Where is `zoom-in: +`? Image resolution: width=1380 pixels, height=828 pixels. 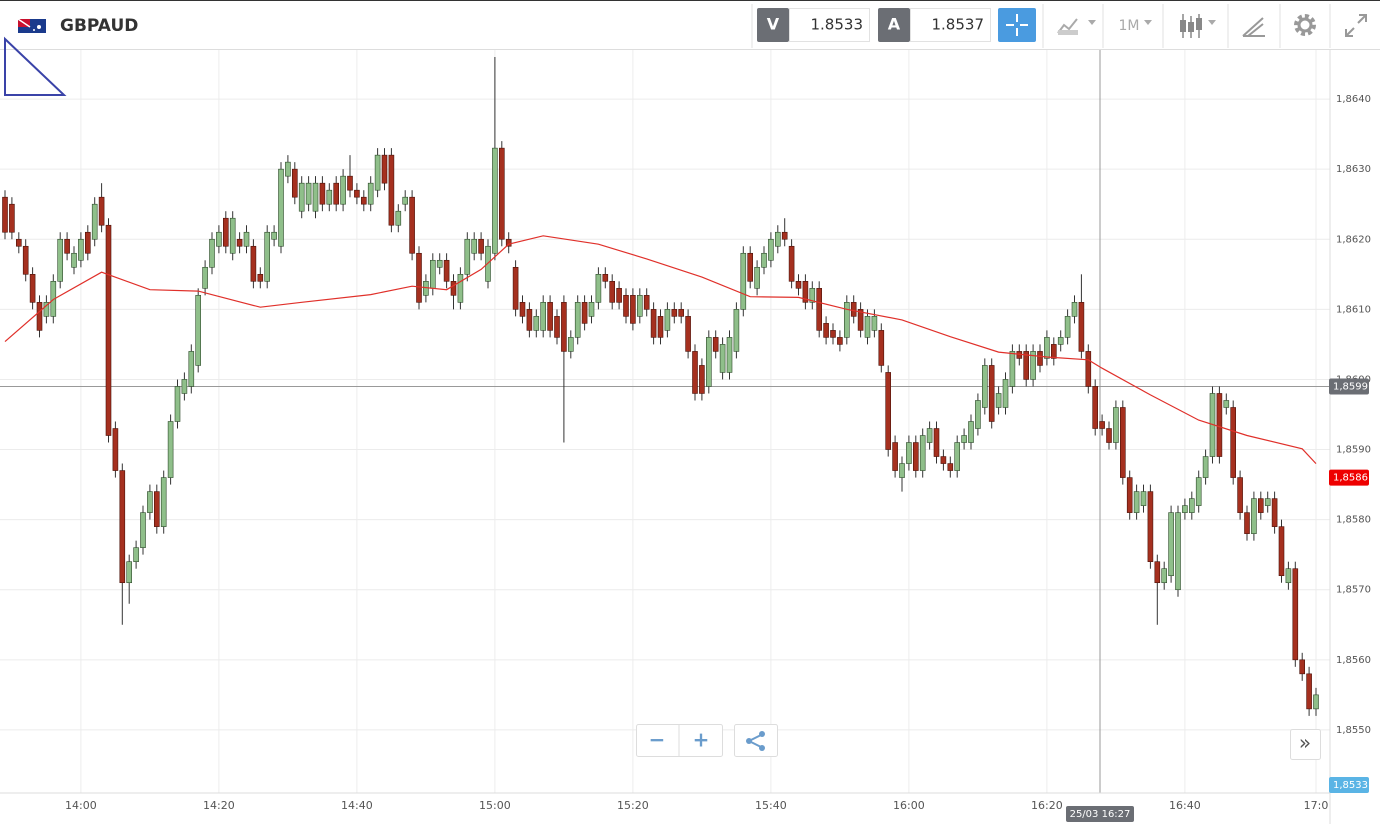 zoom-in: + is located at coordinates (701, 740).